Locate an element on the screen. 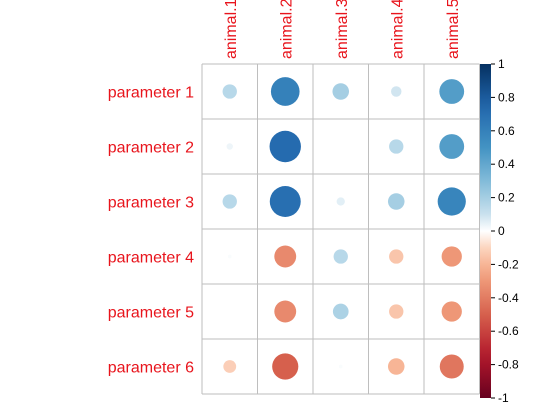 This screenshot has width=556, height=409. column-label: animal.5 is located at coordinates (453, 29).